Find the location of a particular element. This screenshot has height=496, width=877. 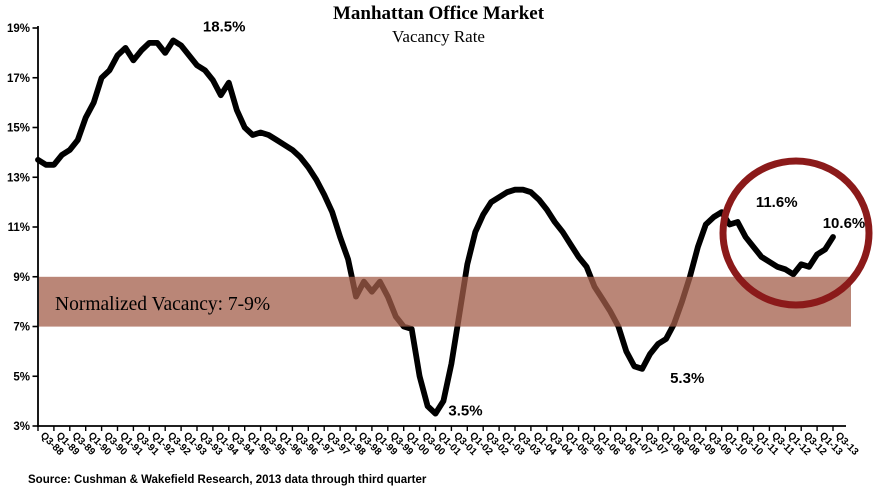

y-tick-label: 5% is located at coordinates (21, 377).